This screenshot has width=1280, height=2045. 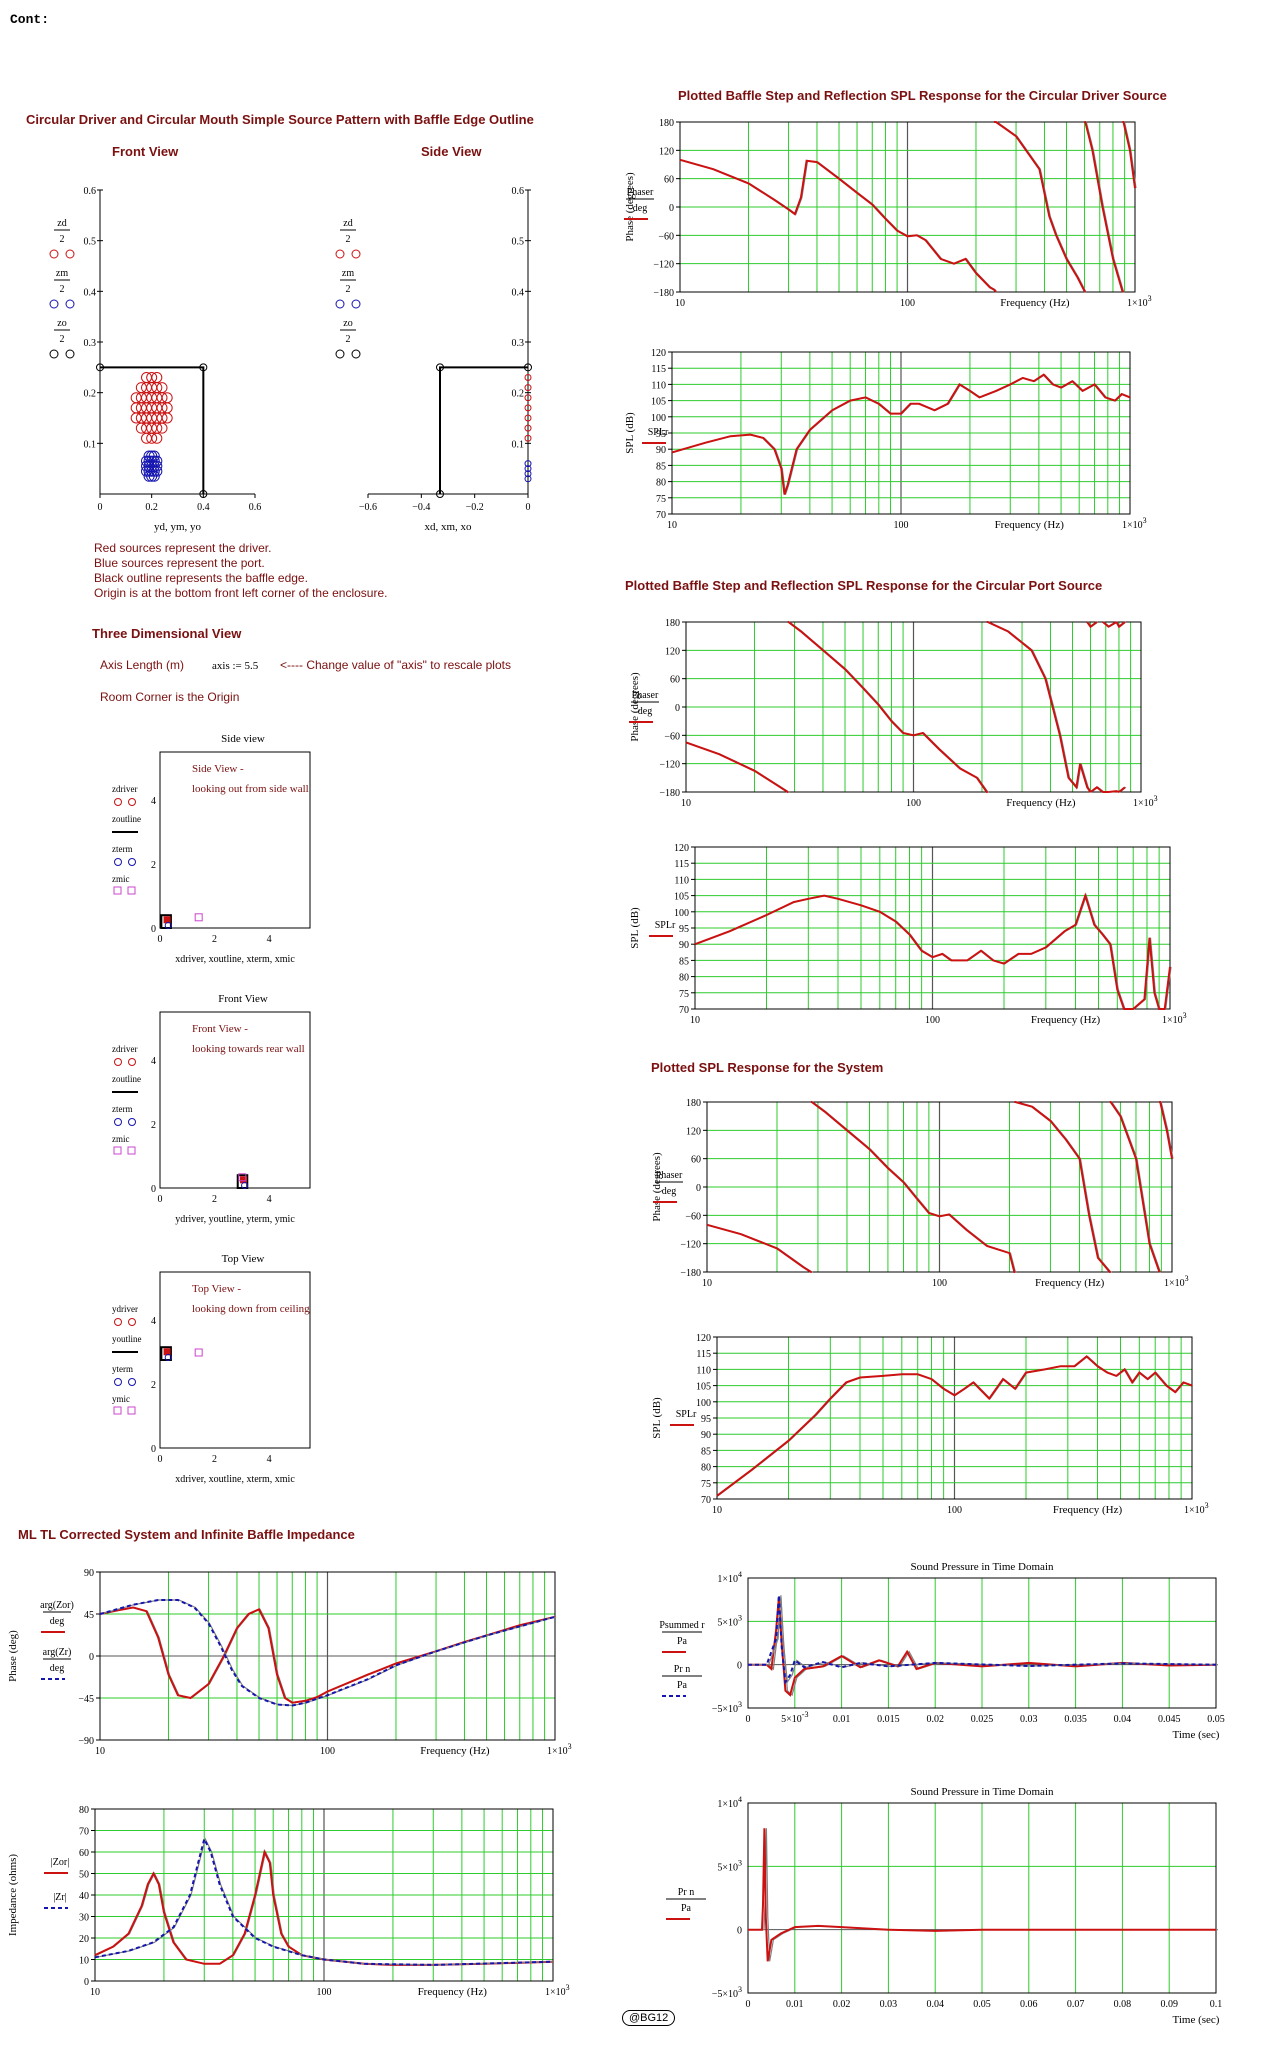 I want to click on y-axis-label: Impedance (ohms), so click(x=13, y=1895).